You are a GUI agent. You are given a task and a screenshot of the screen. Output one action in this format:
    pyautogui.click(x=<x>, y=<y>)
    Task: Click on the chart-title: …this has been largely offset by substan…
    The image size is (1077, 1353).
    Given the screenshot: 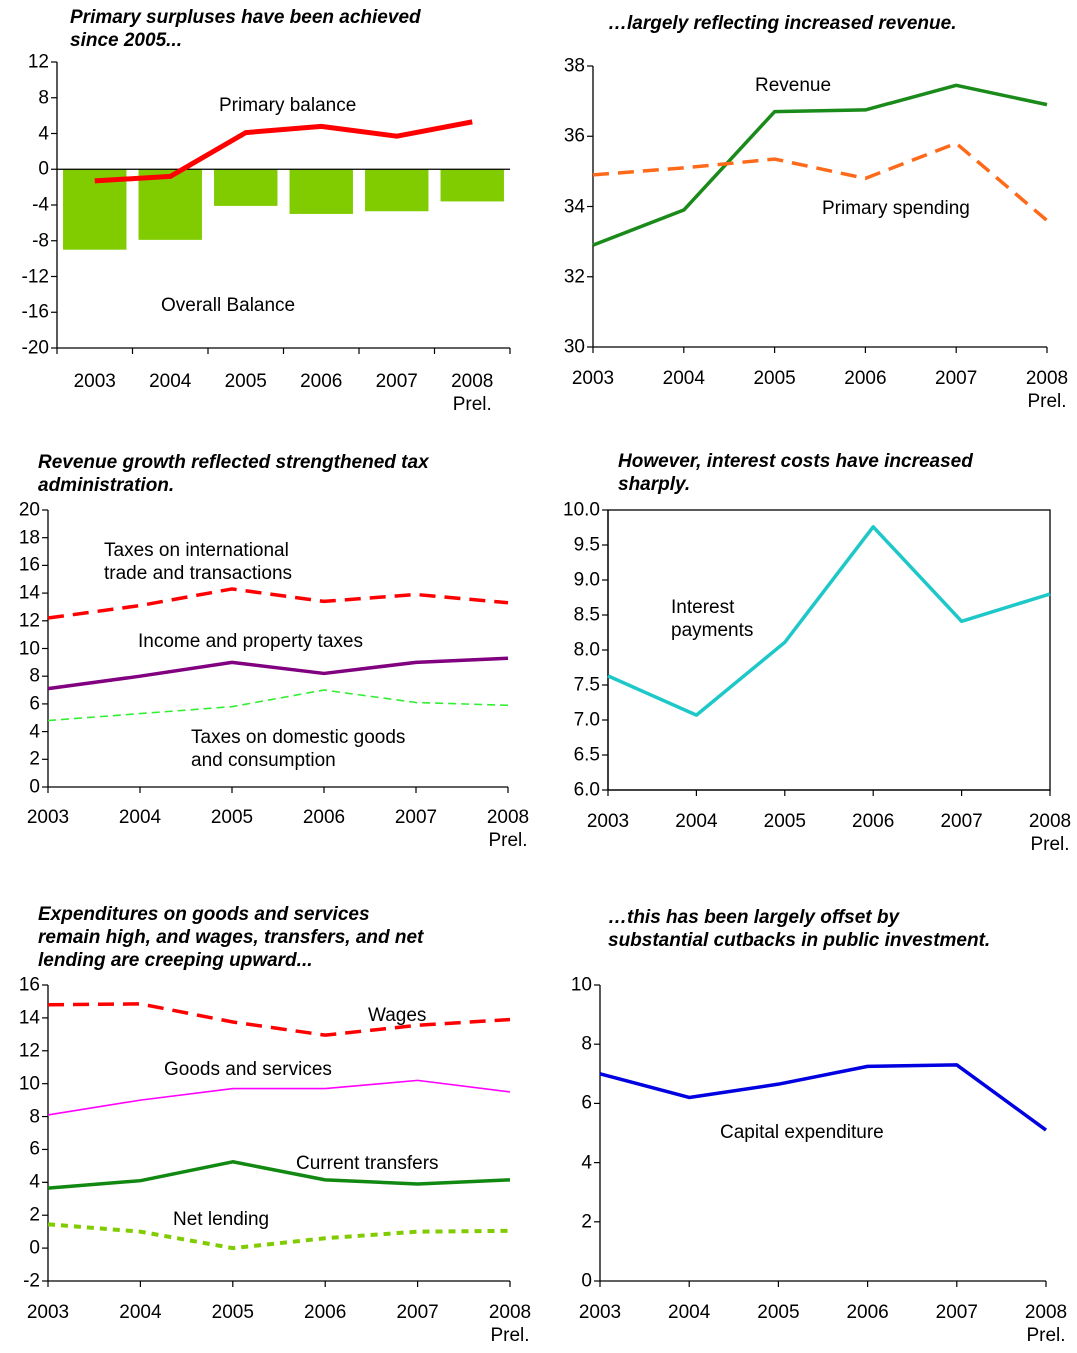 What is the action you would take?
    pyautogui.click(x=799, y=929)
    